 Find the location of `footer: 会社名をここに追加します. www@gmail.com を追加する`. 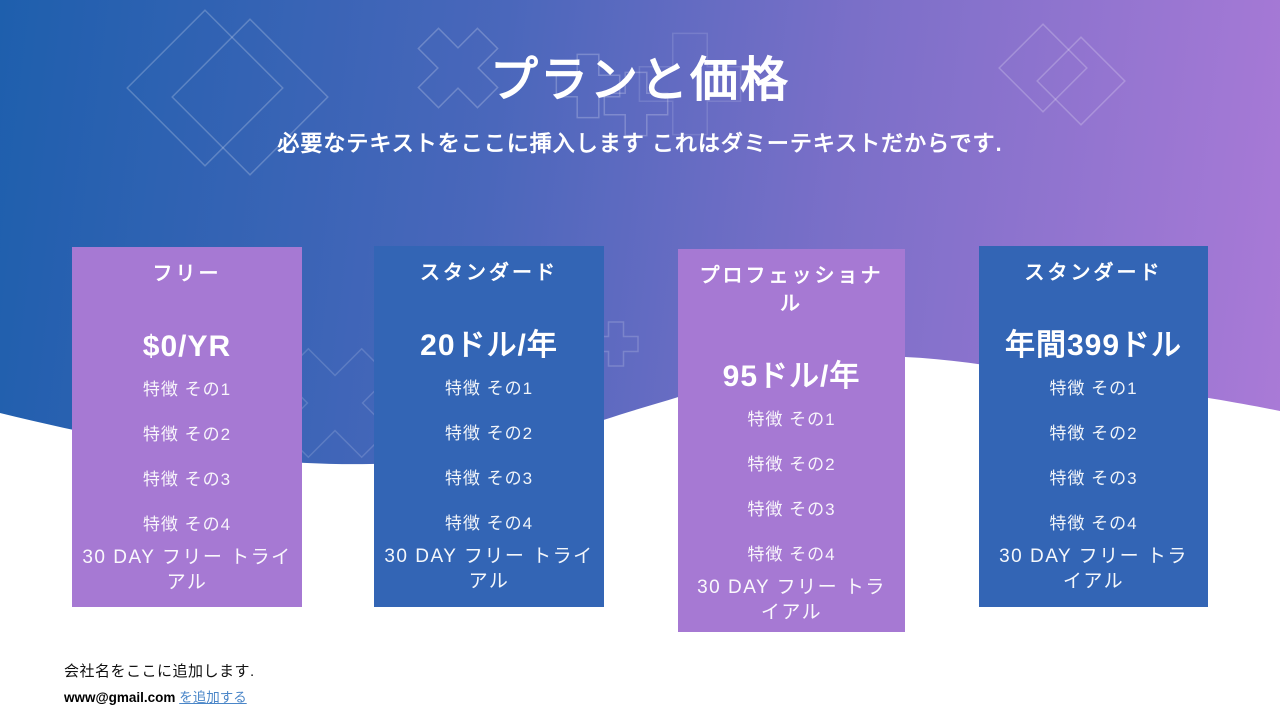

footer: 会社名をここに追加します. www@gmail.com を追加する is located at coordinates (159, 683).